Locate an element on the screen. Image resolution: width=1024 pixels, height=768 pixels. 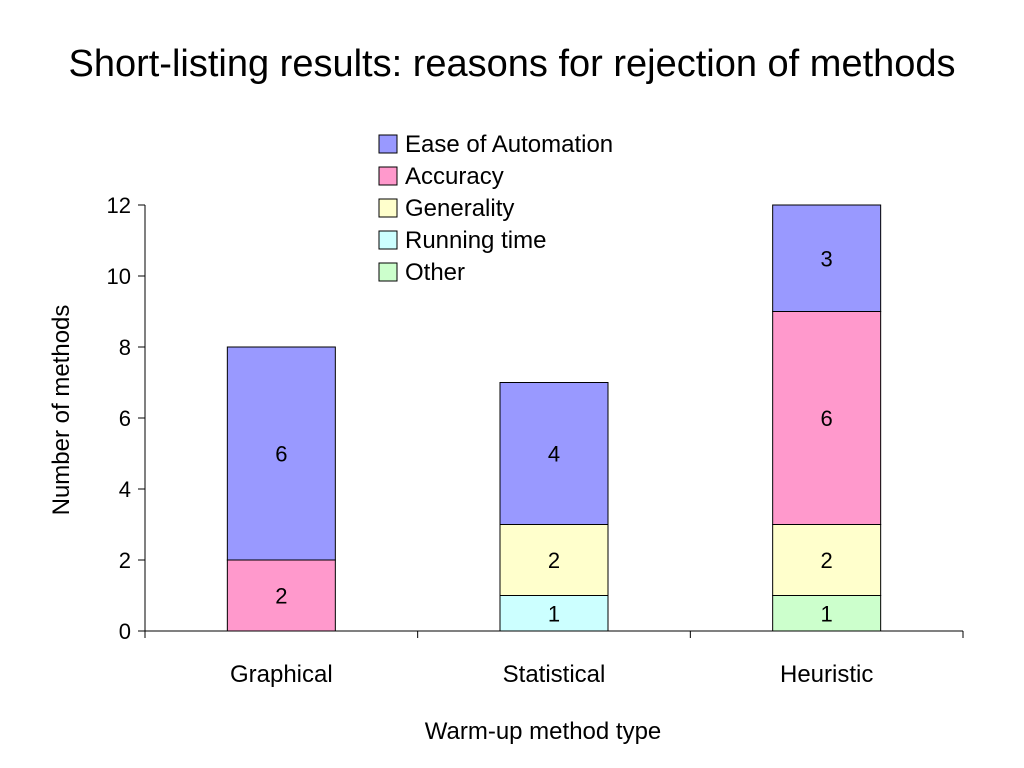
bar-statistical-generality is located at coordinates (554, 560).